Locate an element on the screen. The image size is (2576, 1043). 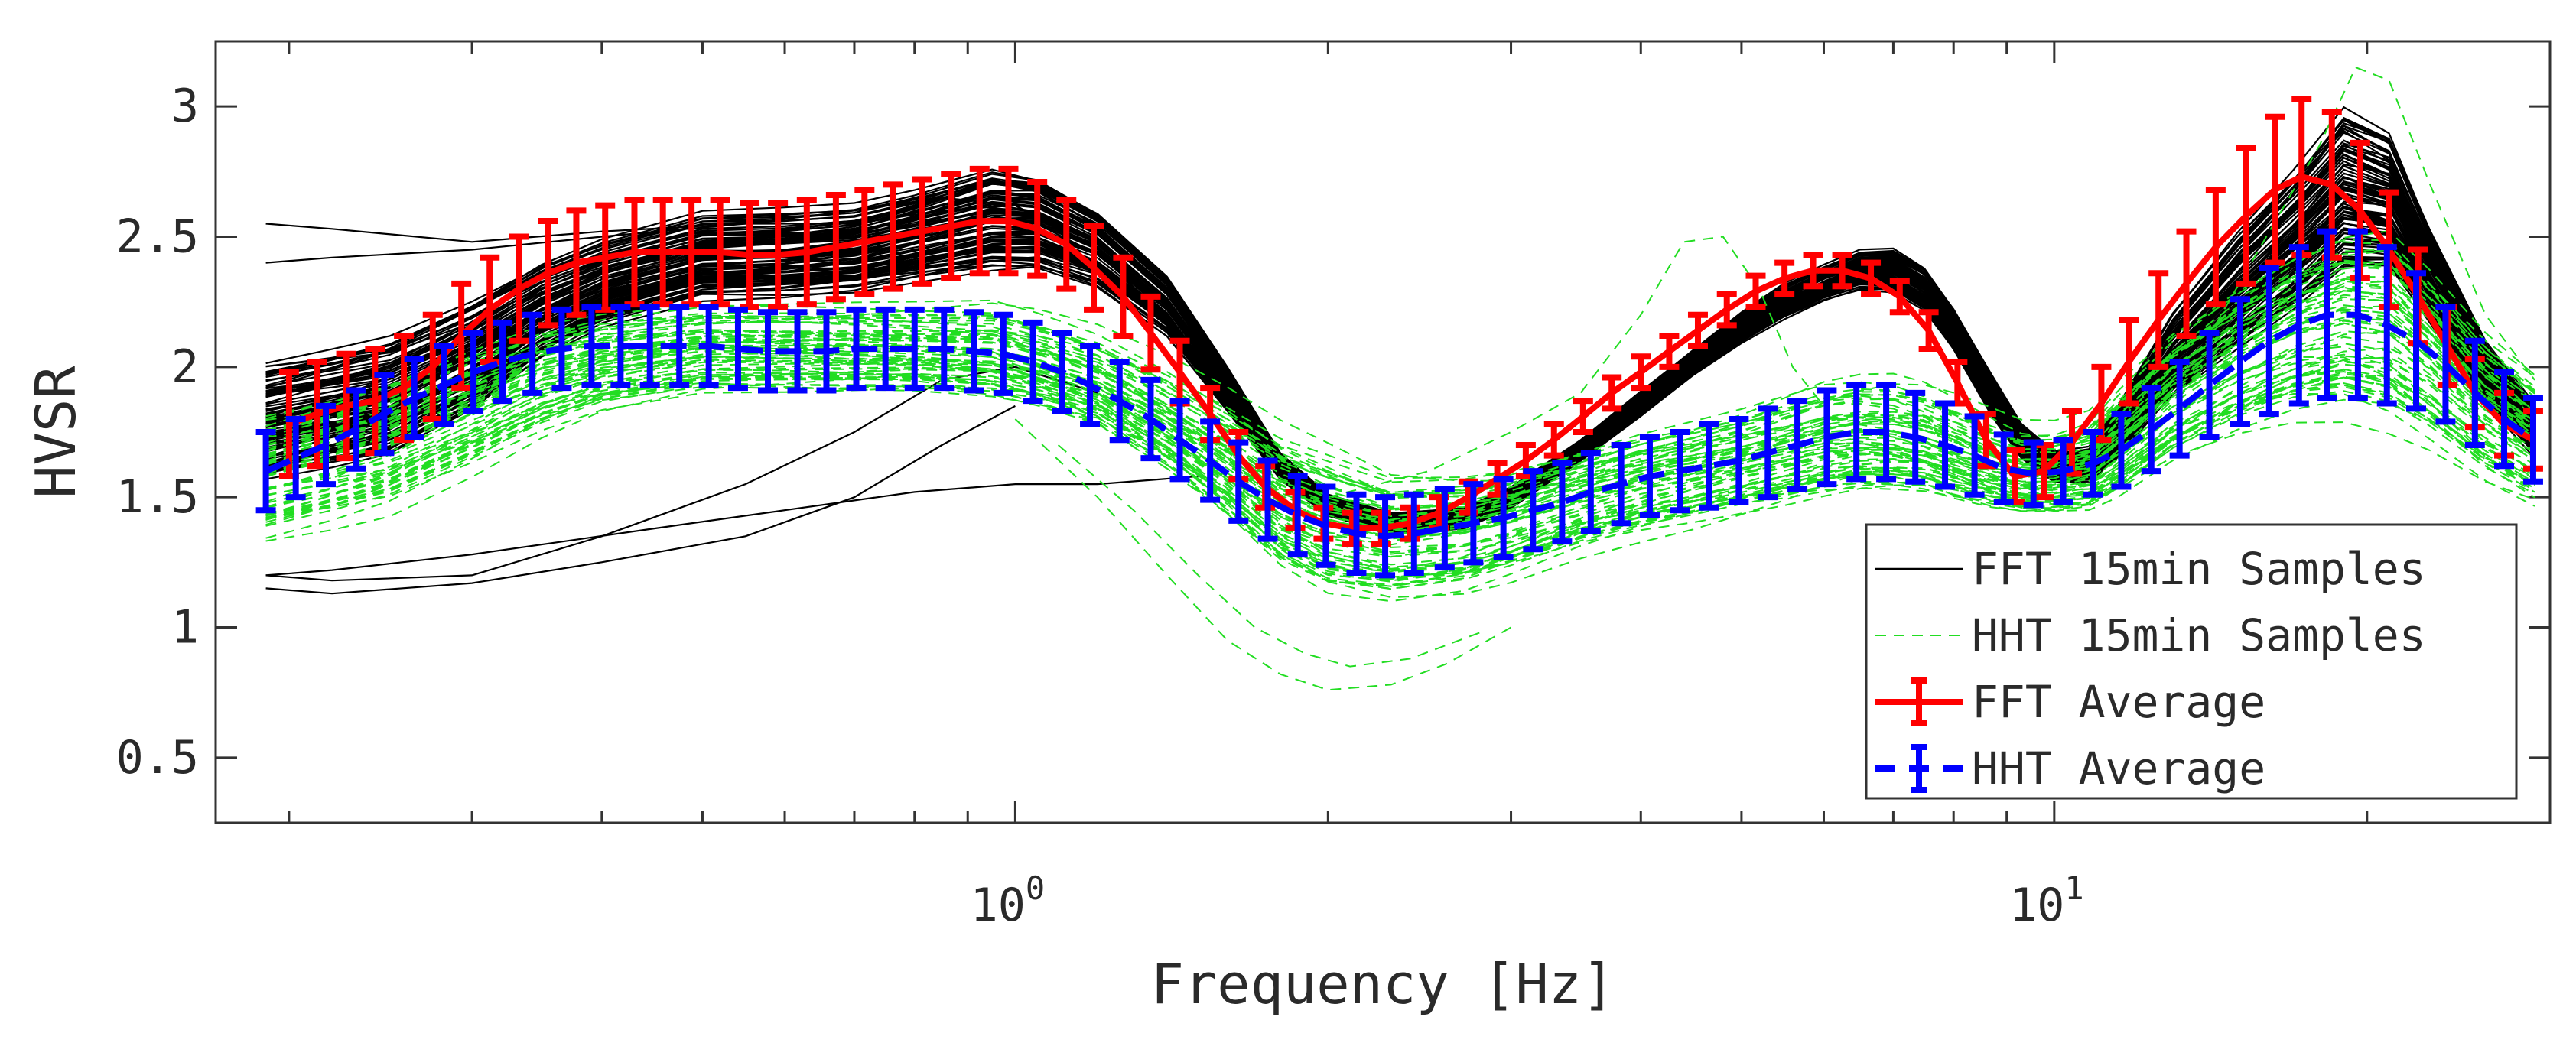
legend-label: FFT 15min Samples is located at coordinates (2199, 569).